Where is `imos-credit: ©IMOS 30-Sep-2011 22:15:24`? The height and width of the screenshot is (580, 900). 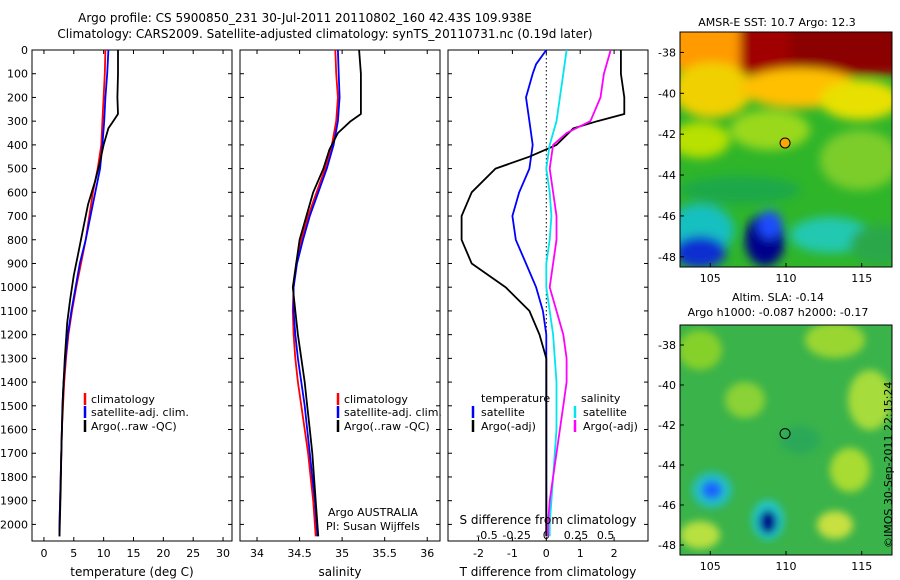 imos-credit: ©IMOS 30-Sep-2011 22:15:24 is located at coordinates (888, 465).